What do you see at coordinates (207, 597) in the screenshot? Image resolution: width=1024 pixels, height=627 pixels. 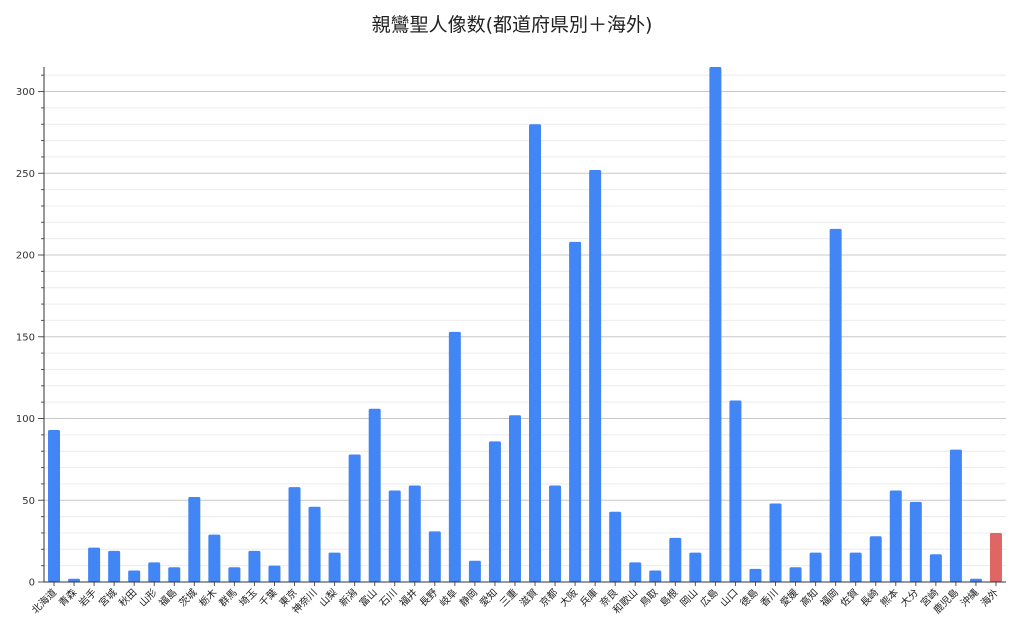 I see `x-tick-label: 栃木` at bounding box center [207, 597].